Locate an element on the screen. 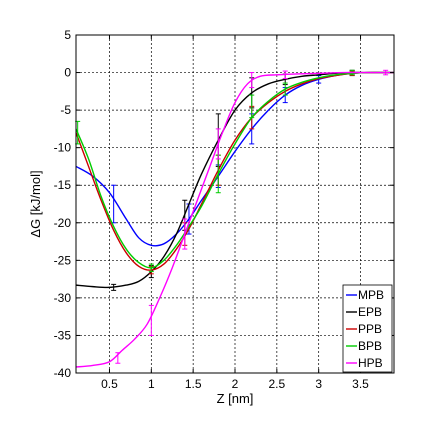  x-tick-label: 2 is located at coordinates (235, 384).